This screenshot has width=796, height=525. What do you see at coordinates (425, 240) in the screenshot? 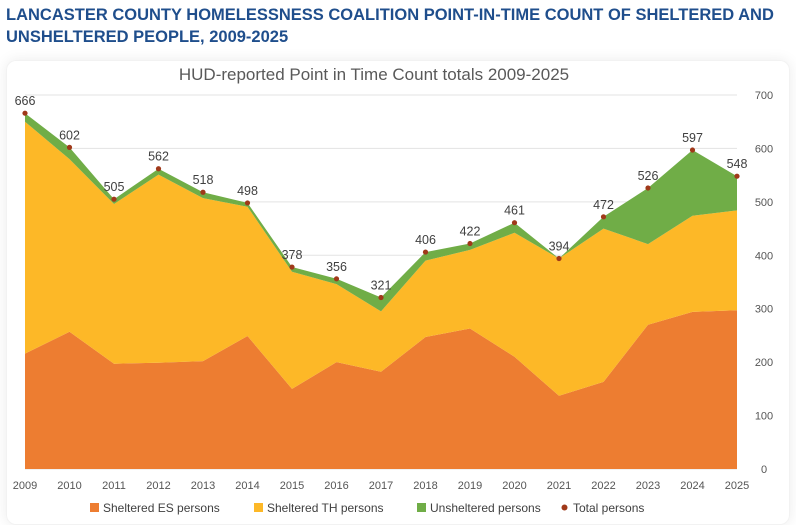
I see `total-data-label: 406` at bounding box center [425, 240].